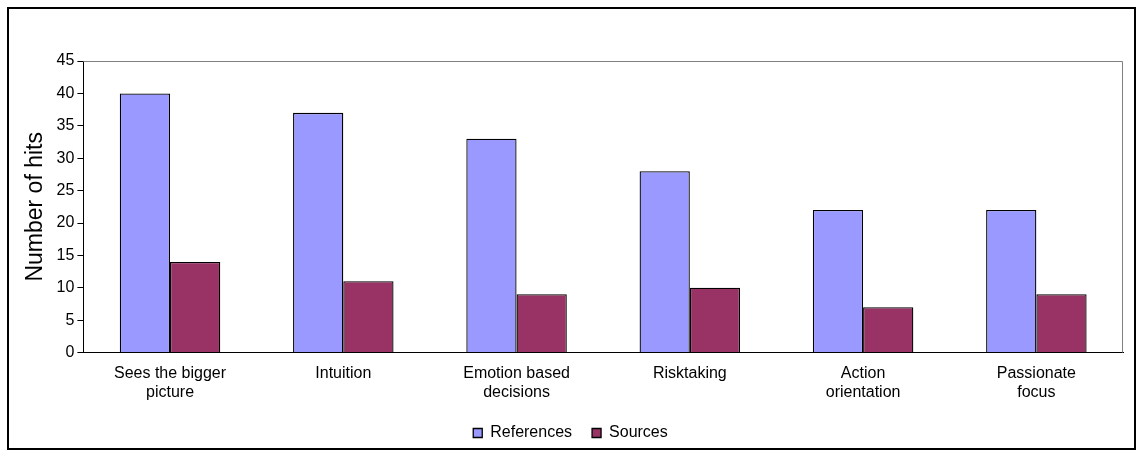  Describe the element at coordinates (65, 60) in the screenshot. I see `y-tick-label: 45` at that location.